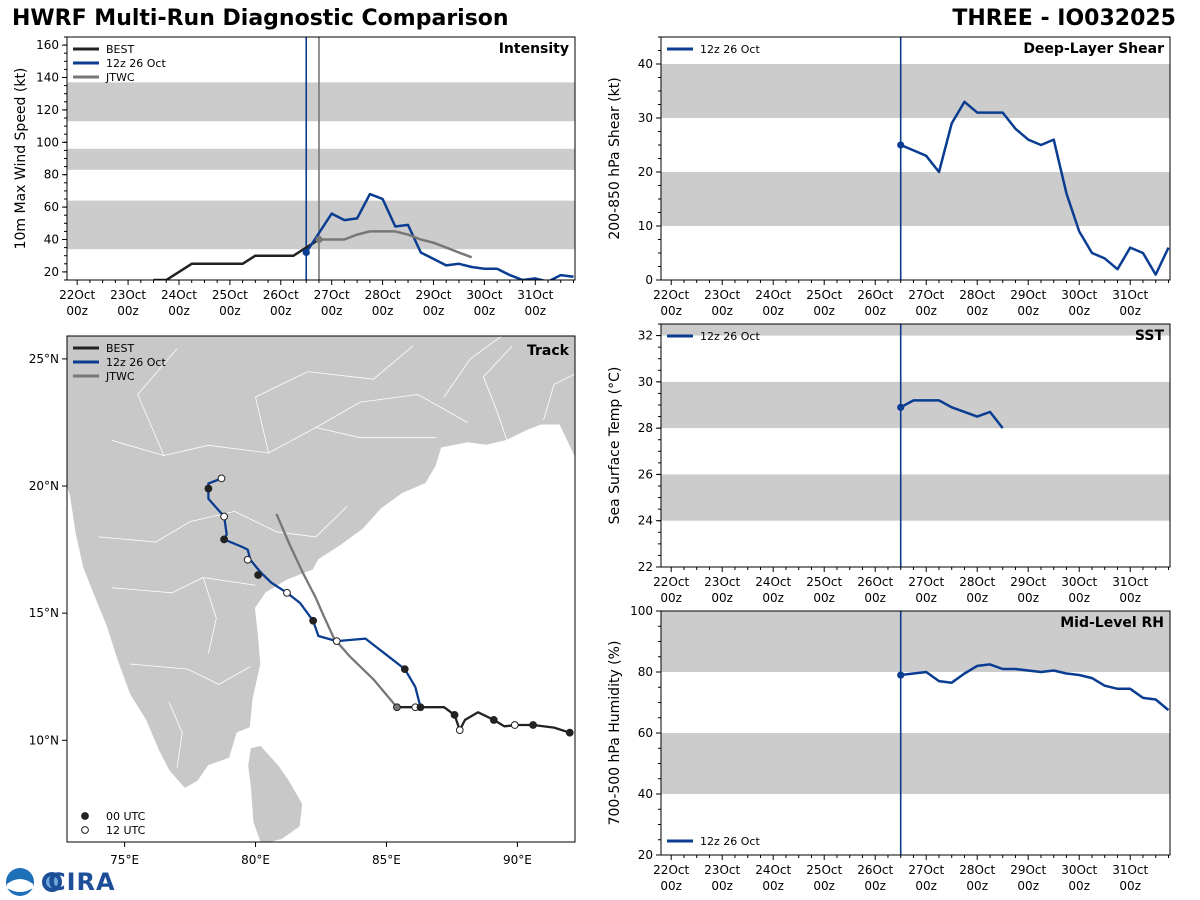  I want to click on track-line-best, so click(483, 720).